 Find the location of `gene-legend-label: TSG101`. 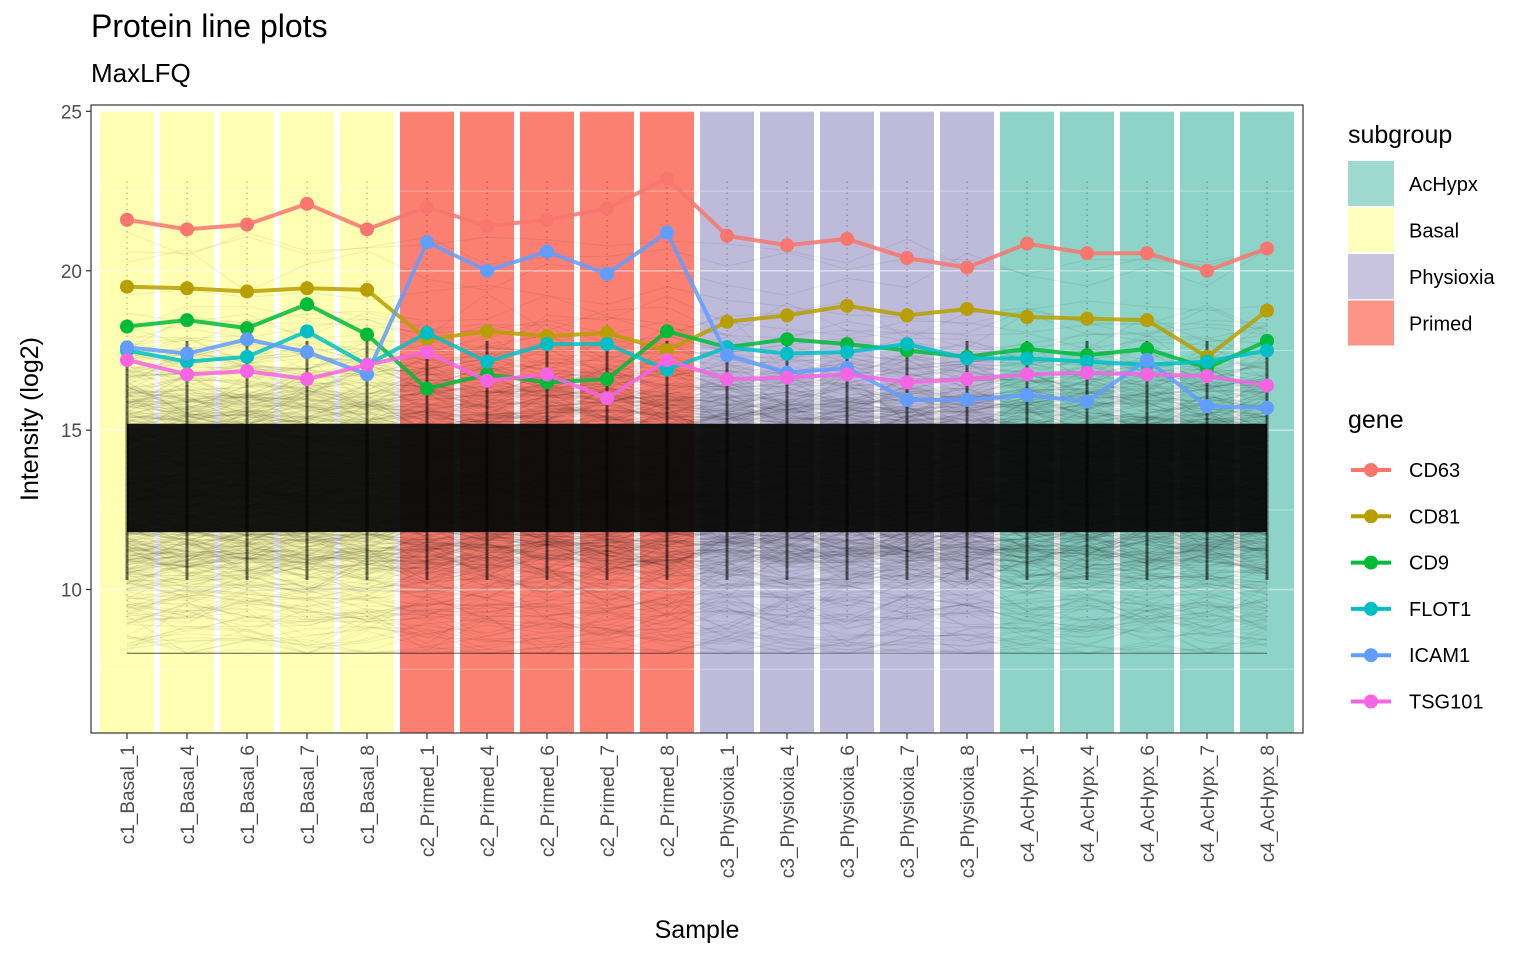

gene-legend-label: TSG101 is located at coordinates (1446, 703).